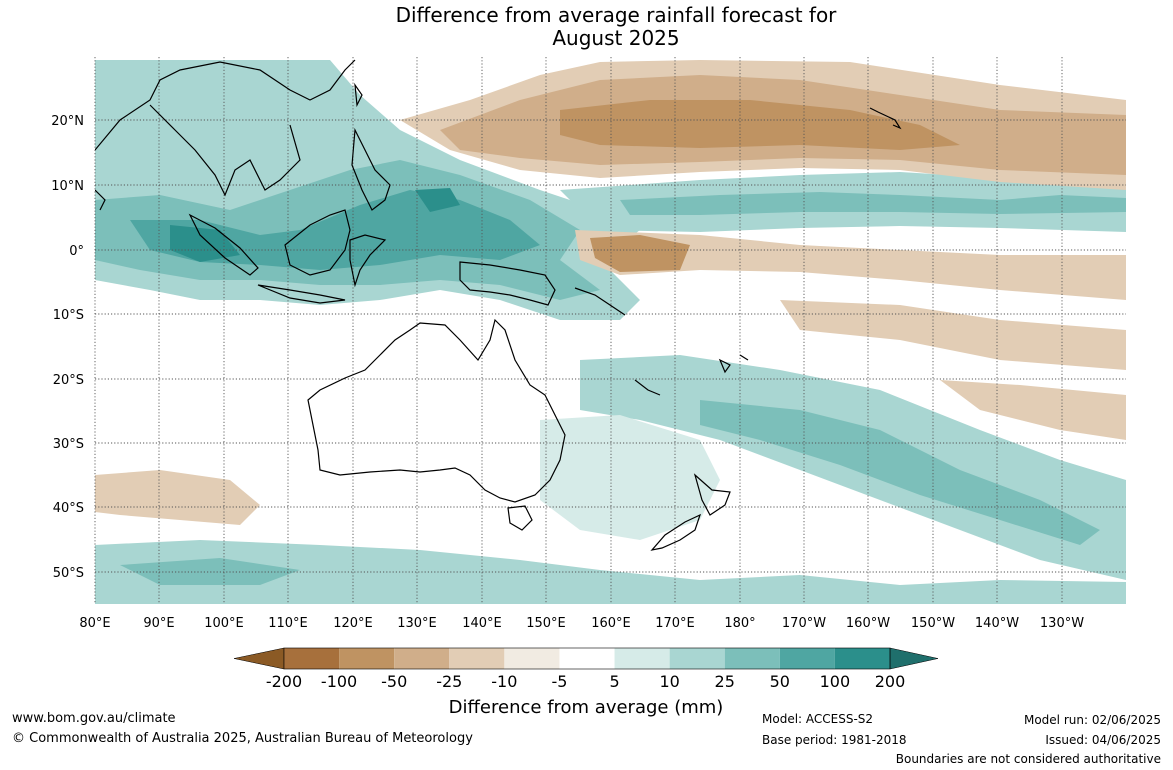  What do you see at coordinates (834, 740) in the screenshot?
I see `base-period: Base period: 1981-2018` at bounding box center [834, 740].